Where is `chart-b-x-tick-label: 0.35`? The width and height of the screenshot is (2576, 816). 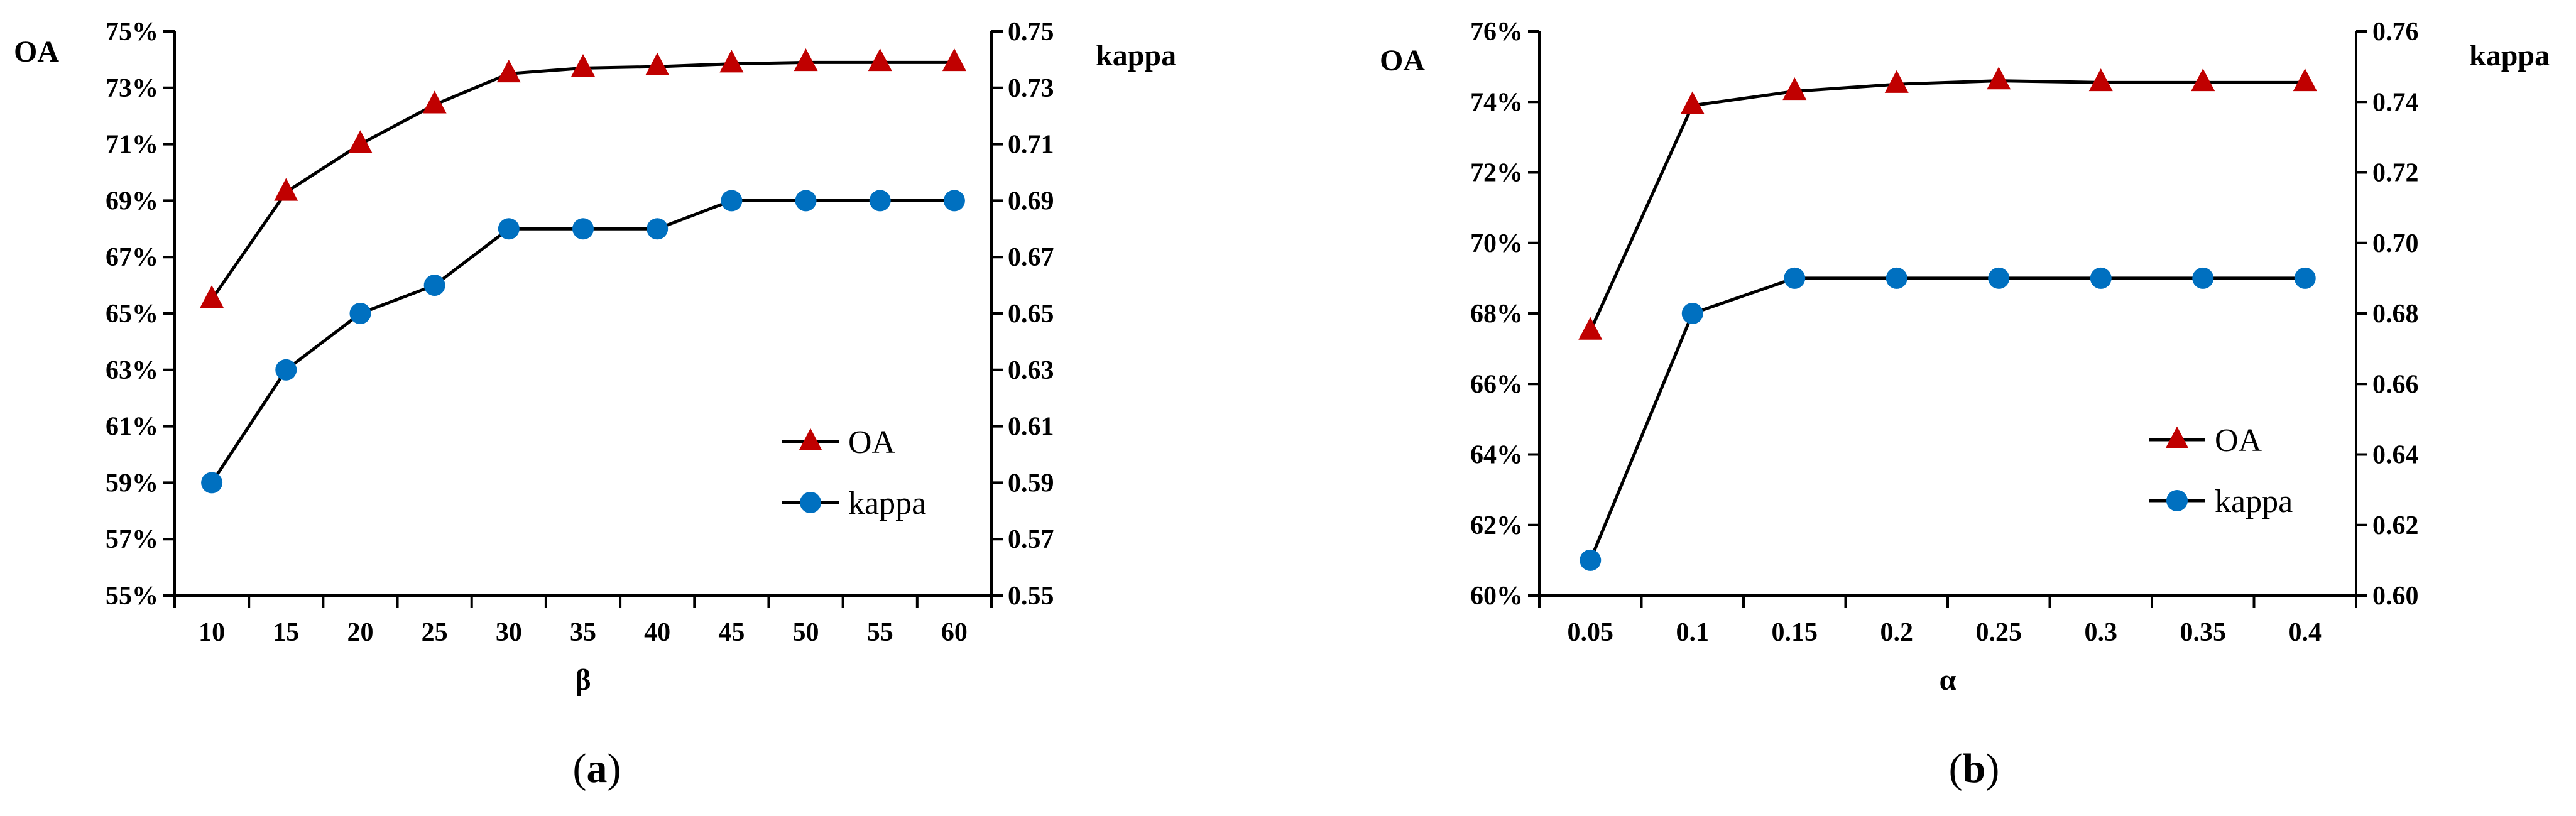
chart-b-x-tick-label: 0.35 is located at coordinates (2203, 632).